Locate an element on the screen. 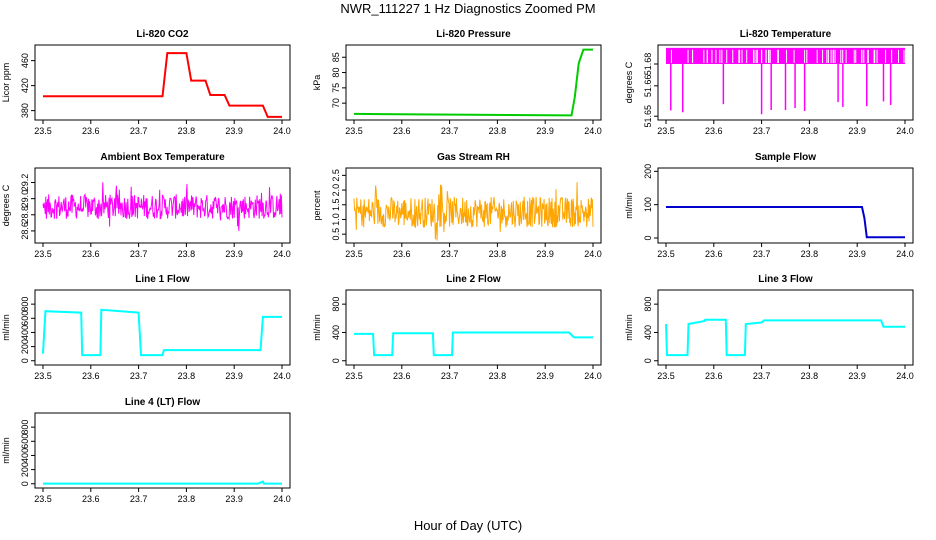 This screenshot has height=540, width=936. x-axis-title: Hour of Day (UTC) is located at coordinates (468, 525).